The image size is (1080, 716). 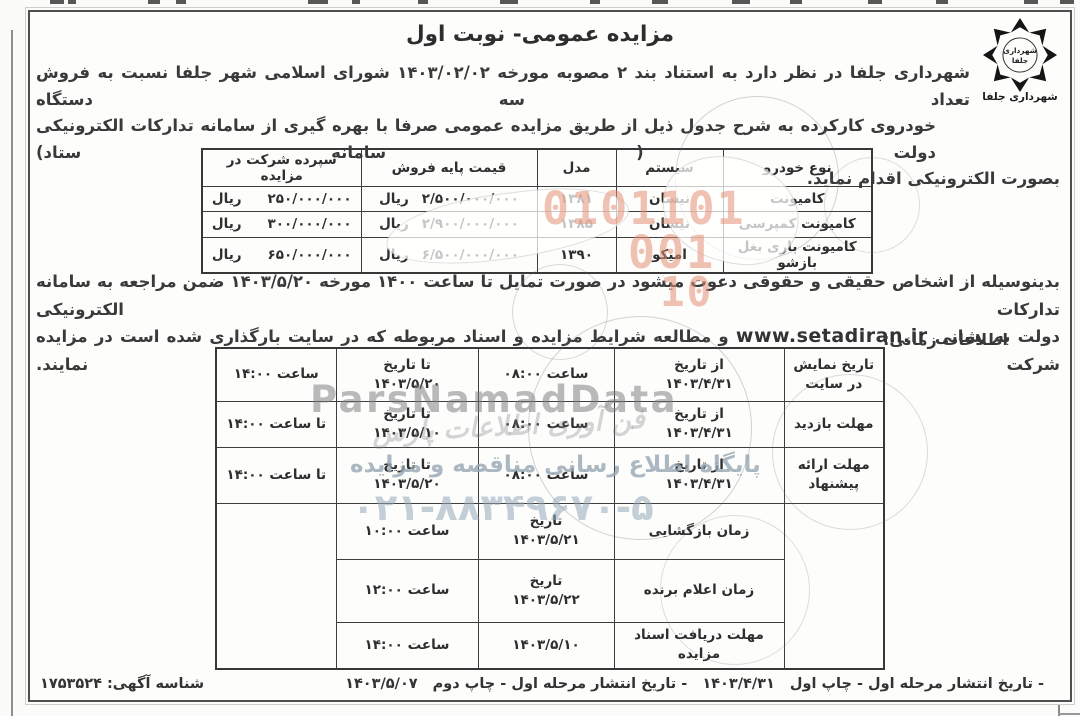 What do you see at coordinates (540, 34) in the screenshot?
I see `notice-title: مزایده عمومی- نوبت اول` at bounding box center [540, 34].